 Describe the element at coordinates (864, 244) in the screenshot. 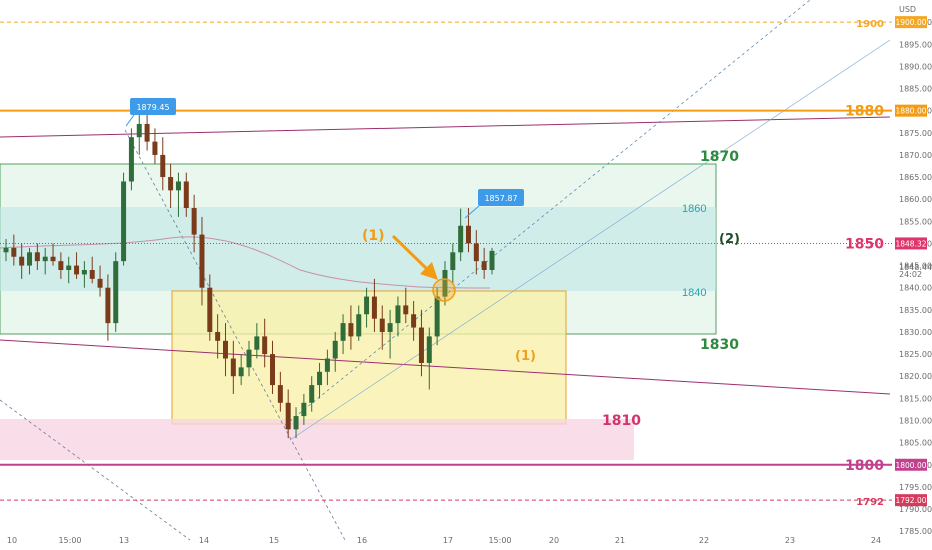

I see `level-label-1850: 1850` at that location.